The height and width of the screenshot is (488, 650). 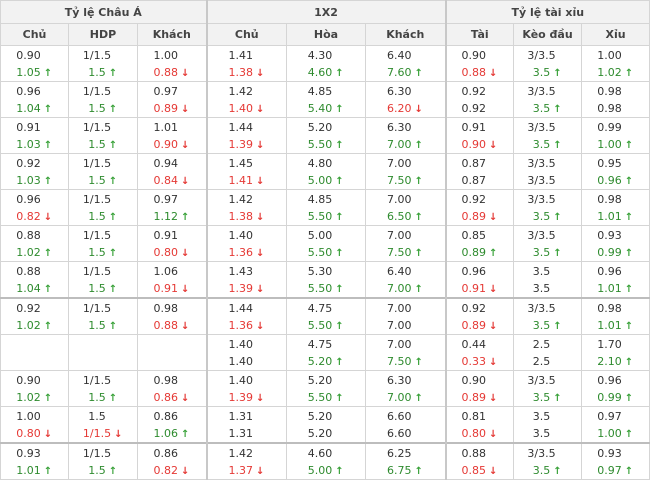 What do you see at coordinates (326, 243) in the screenshot?
I see `odds-cell-draw: 5.00 5.50 ↑` at bounding box center [326, 243].